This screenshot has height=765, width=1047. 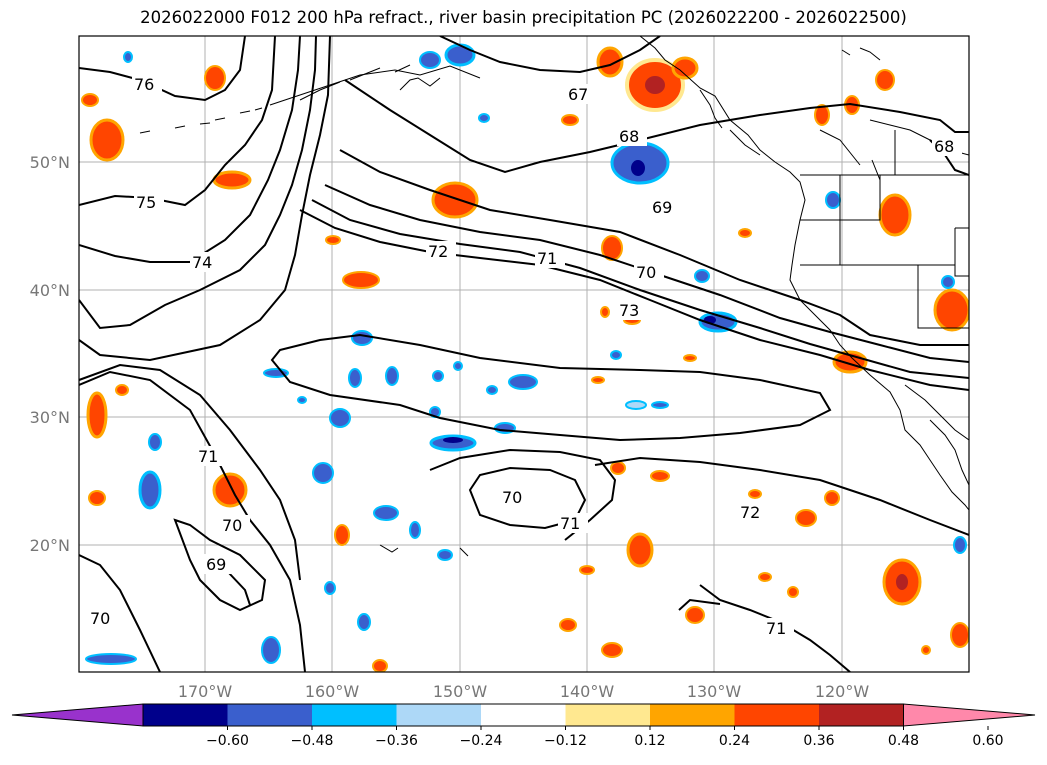 What do you see at coordinates (714, 691) in the screenshot?
I see `lon-label-130w: 130°W` at bounding box center [714, 691].